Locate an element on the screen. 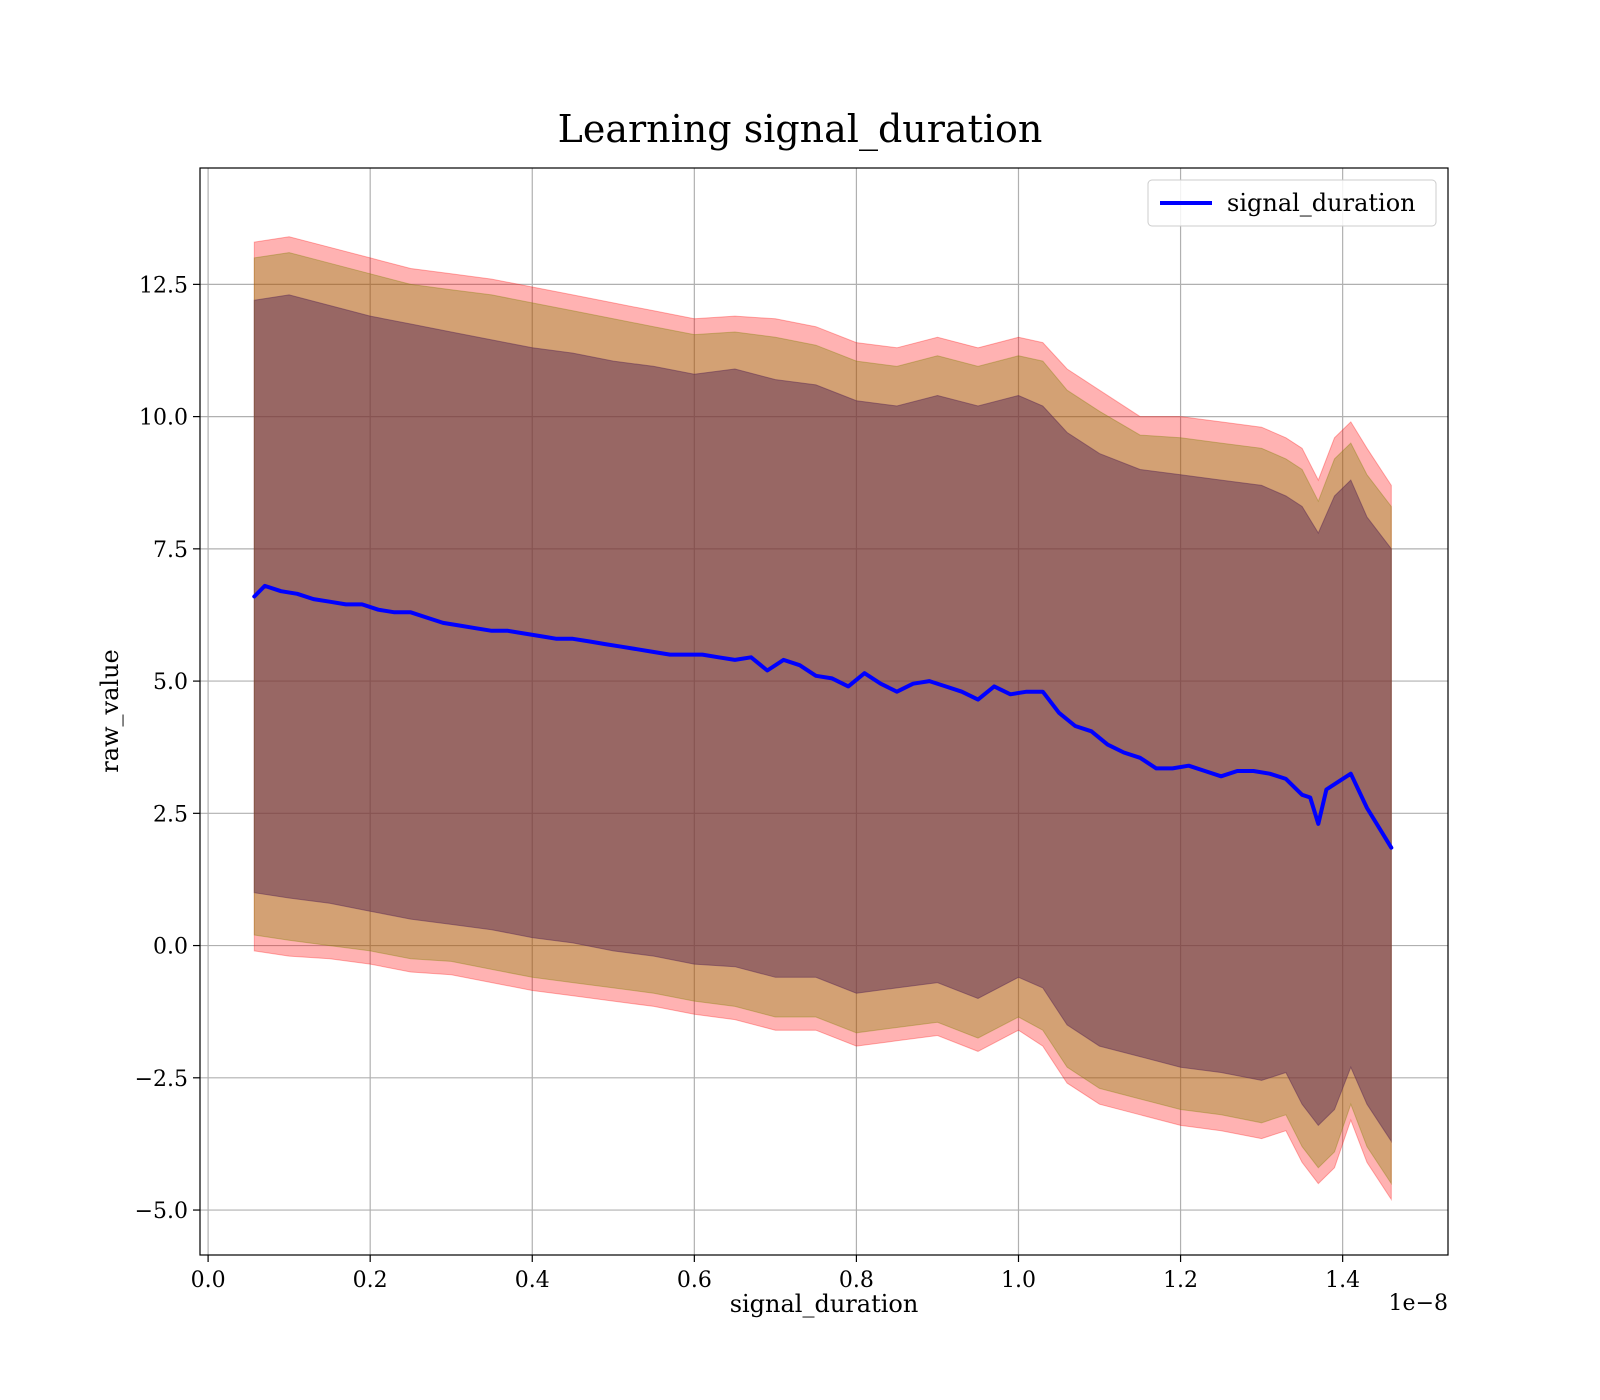 The image size is (1600, 1400). y-tick-label: −2.5 is located at coordinates (161, 1079).